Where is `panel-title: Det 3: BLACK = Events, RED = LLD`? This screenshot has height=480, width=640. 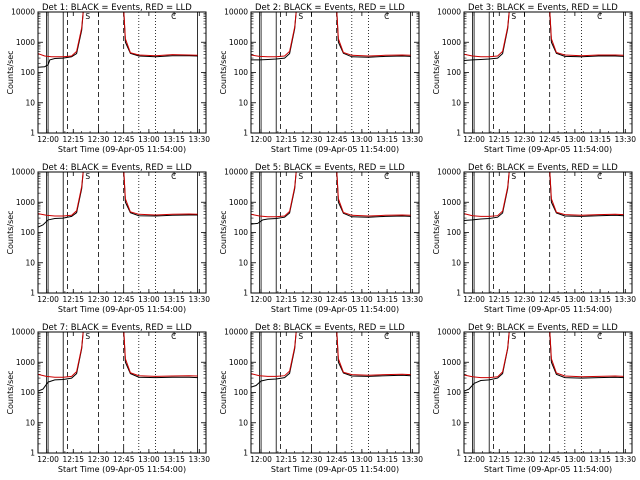 panel-title: Det 3: BLACK = Events, RED = LLD is located at coordinates (543, 8).